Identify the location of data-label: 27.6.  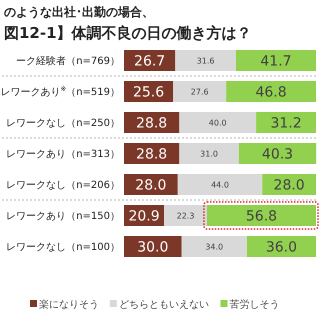
(199, 91).